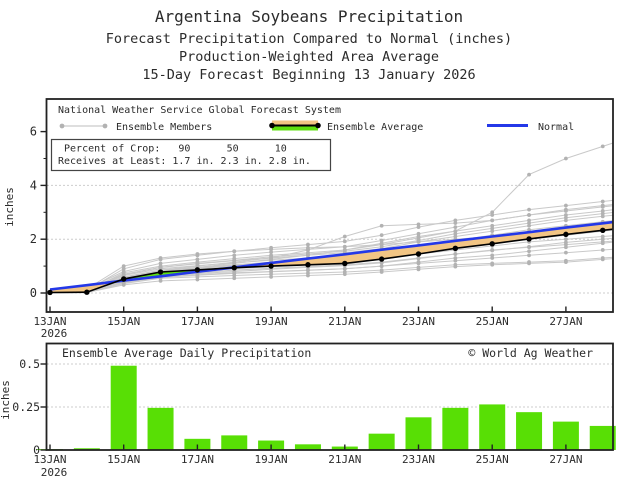  I want to click on ensemble-members-dot-icon, so click(62, 126).